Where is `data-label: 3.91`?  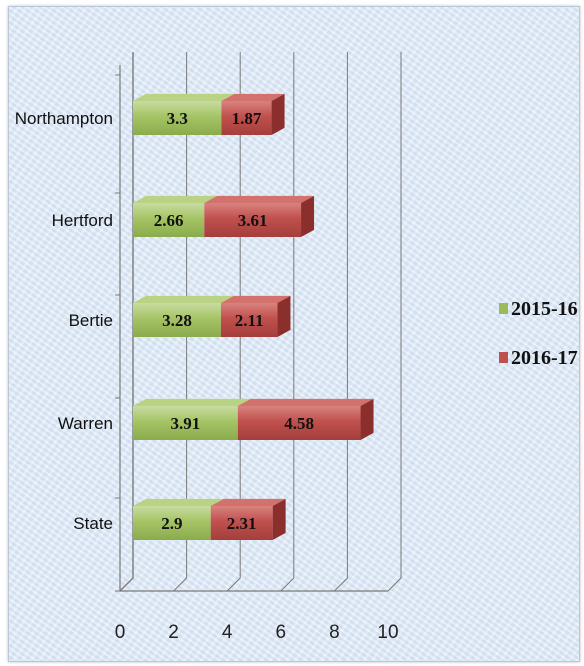
data-label: 3.91 is located at coordinates (186, 423).